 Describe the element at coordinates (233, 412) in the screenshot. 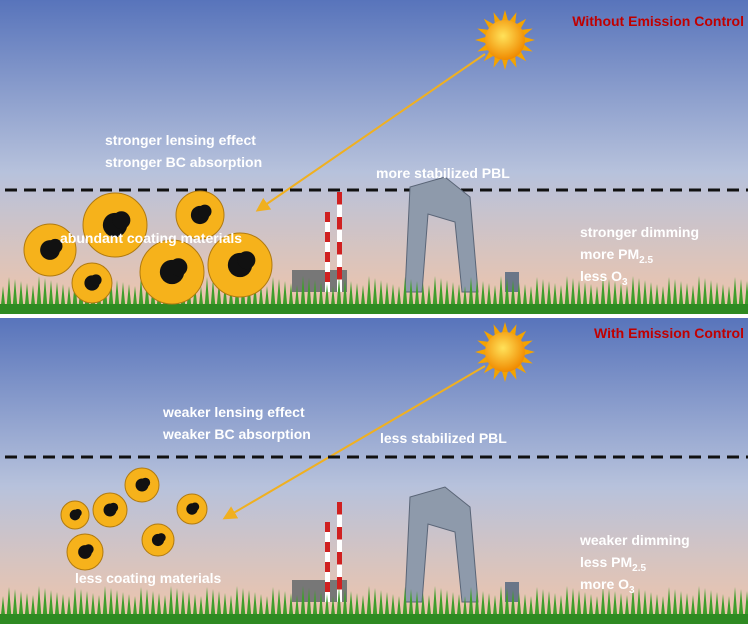

I see `lensing-label: weaker lensing effect` at that location.